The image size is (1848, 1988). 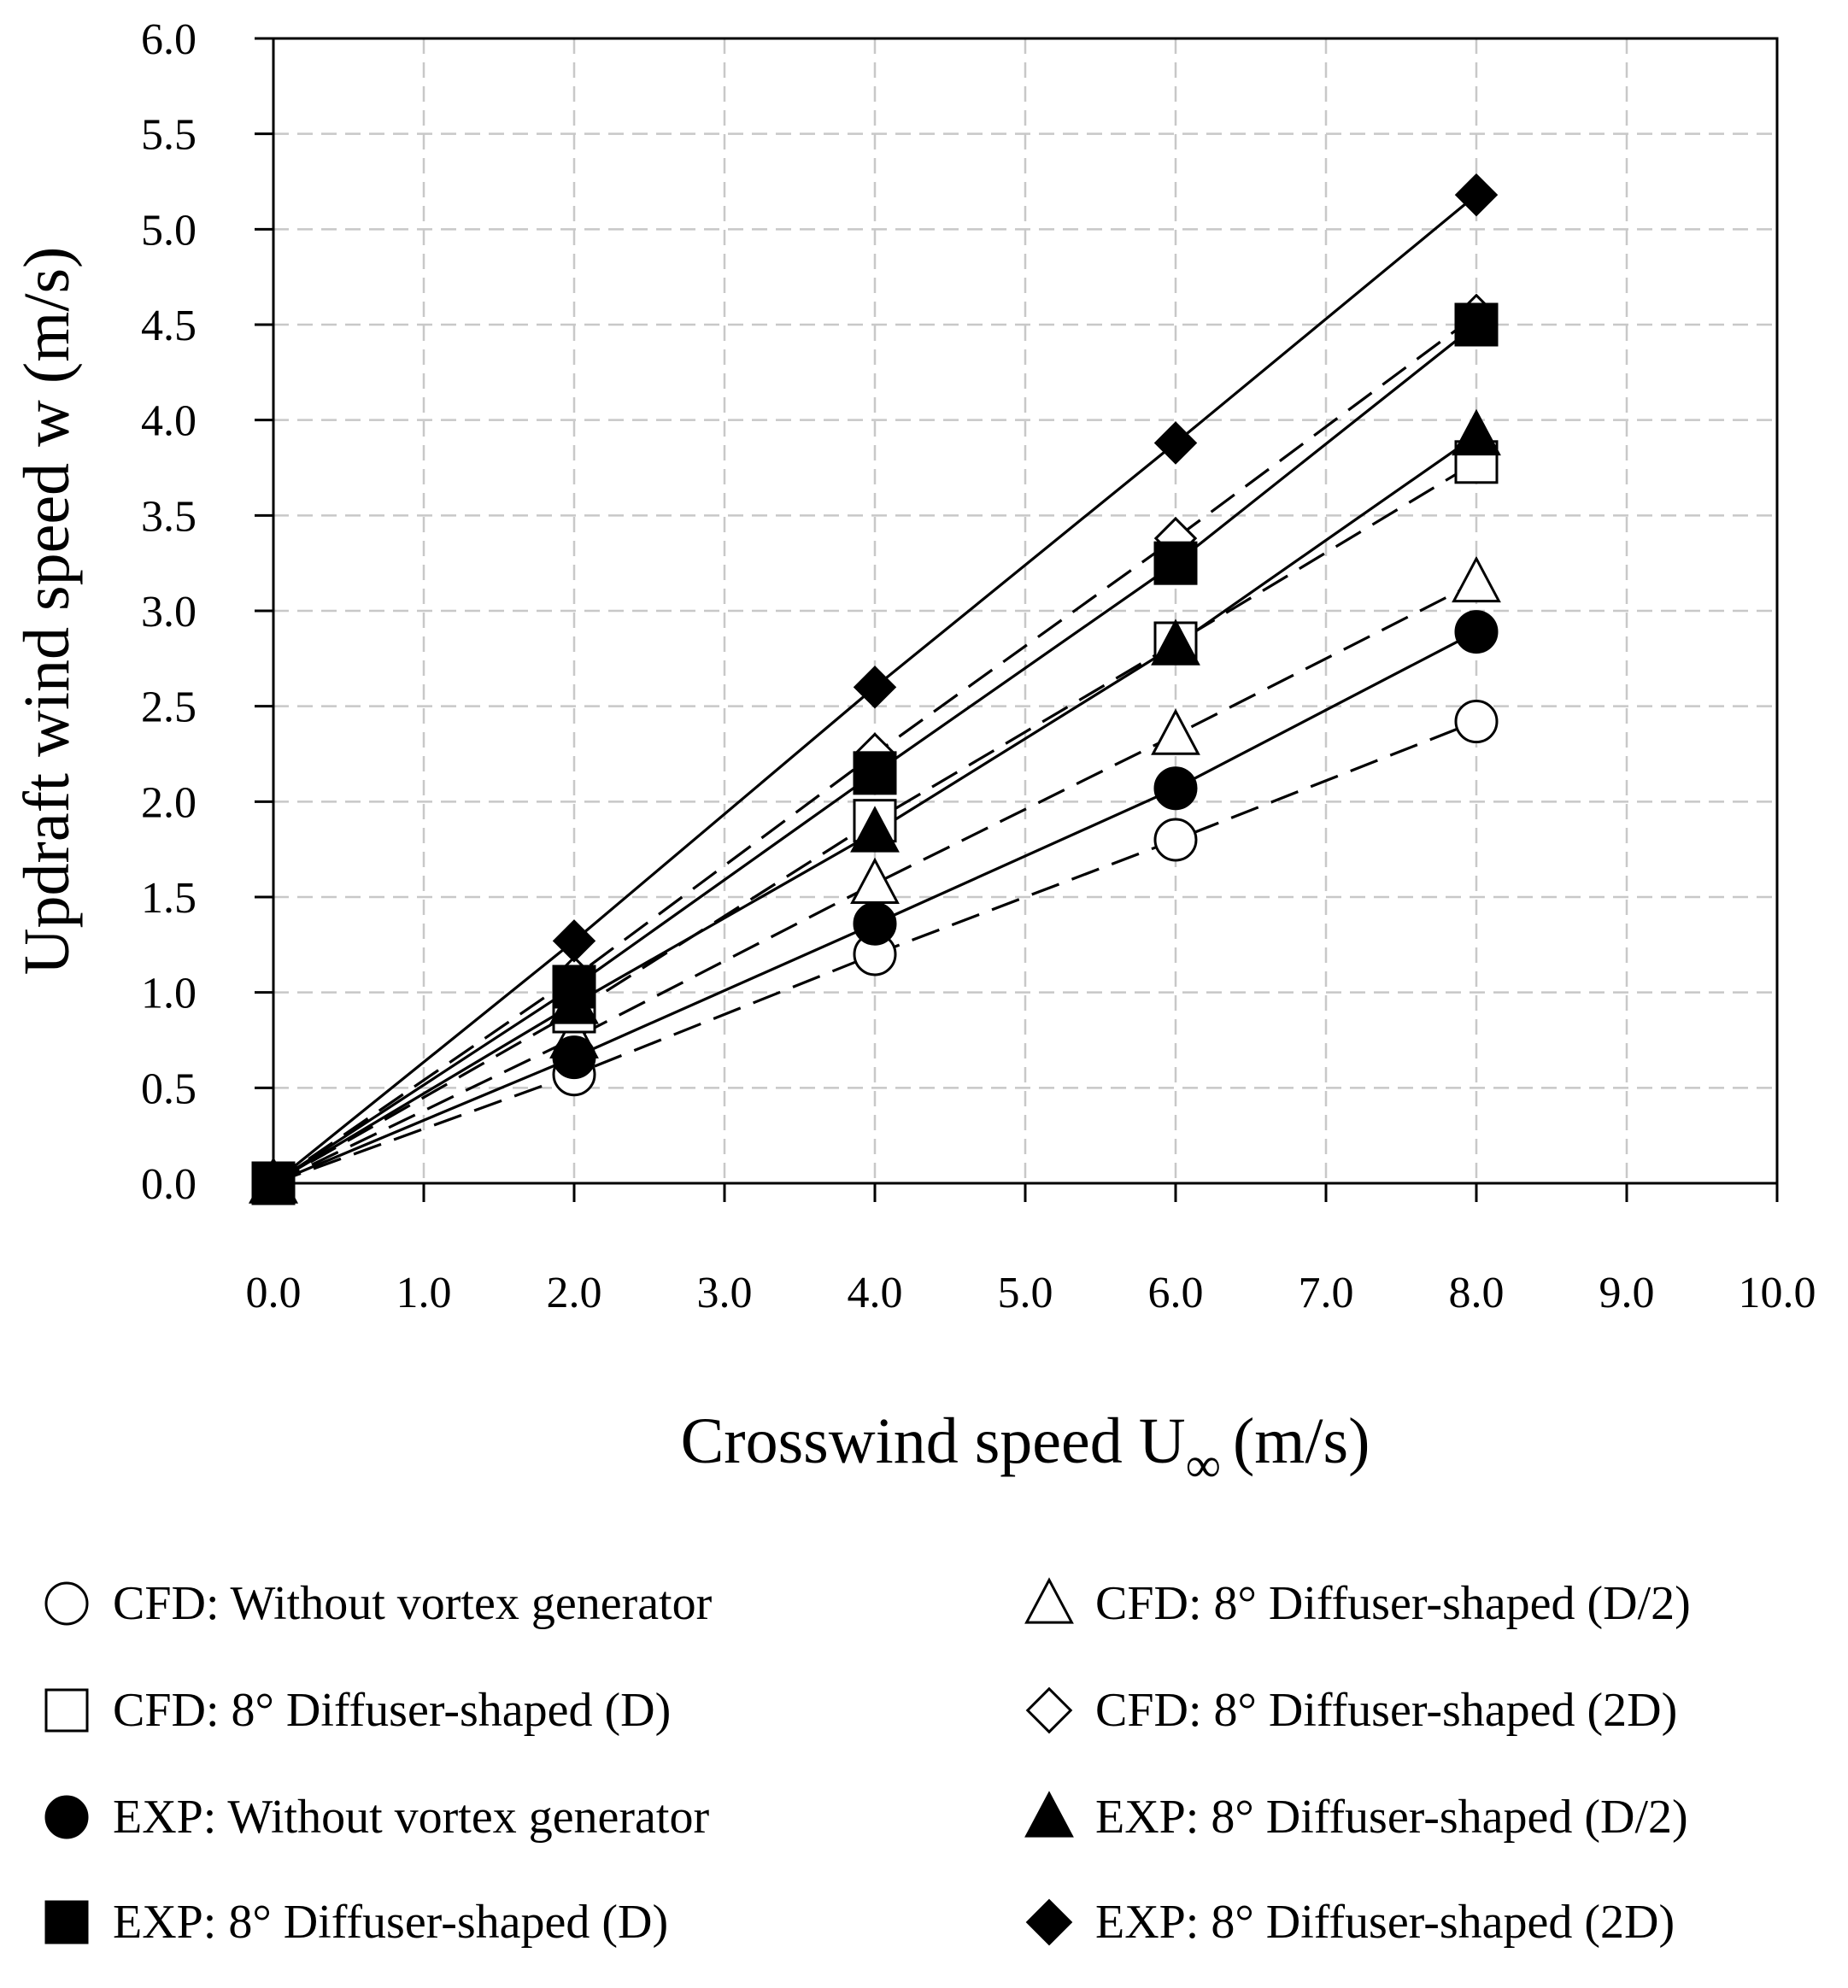 I want to click on legend-entry-exp-8deg-diffuser-shaped-2d: EXP: 8° Diffuser-shaped (2D), so click(x=1350, y=1922).